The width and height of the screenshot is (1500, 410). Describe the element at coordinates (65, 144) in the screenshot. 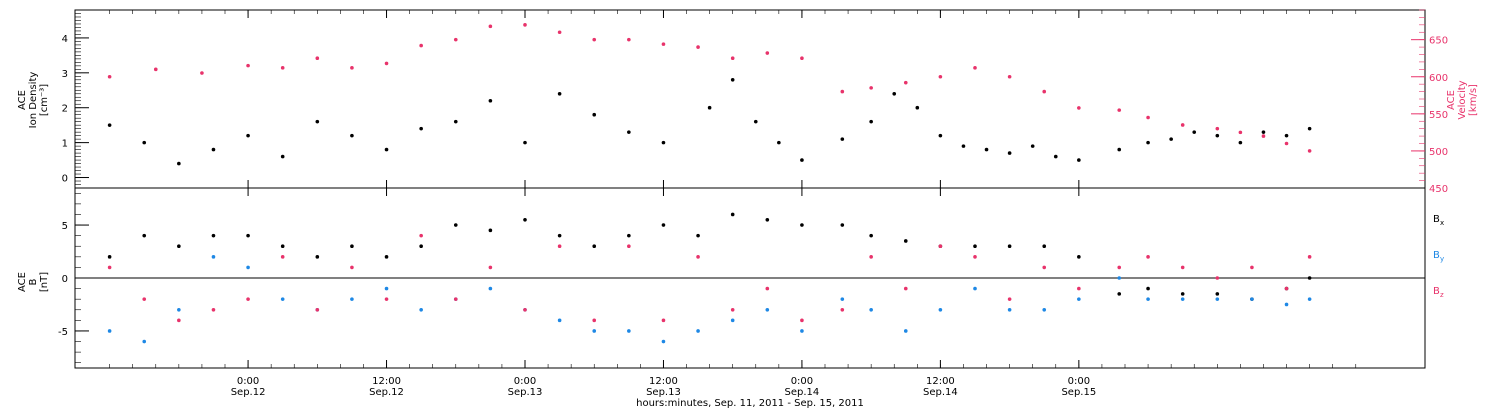

I see `density-tick-label: 1` at that location.